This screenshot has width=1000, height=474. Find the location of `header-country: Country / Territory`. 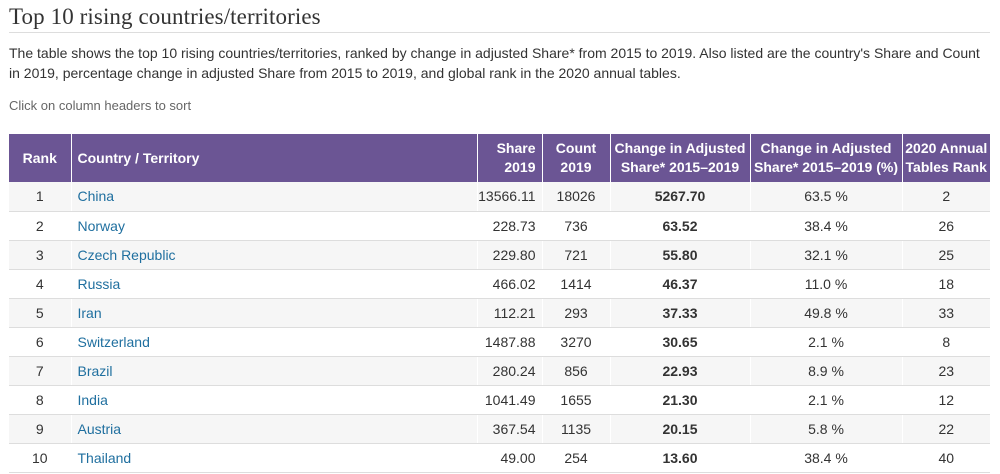

header-country: Country / Territory is located at coordinates (273, 158).